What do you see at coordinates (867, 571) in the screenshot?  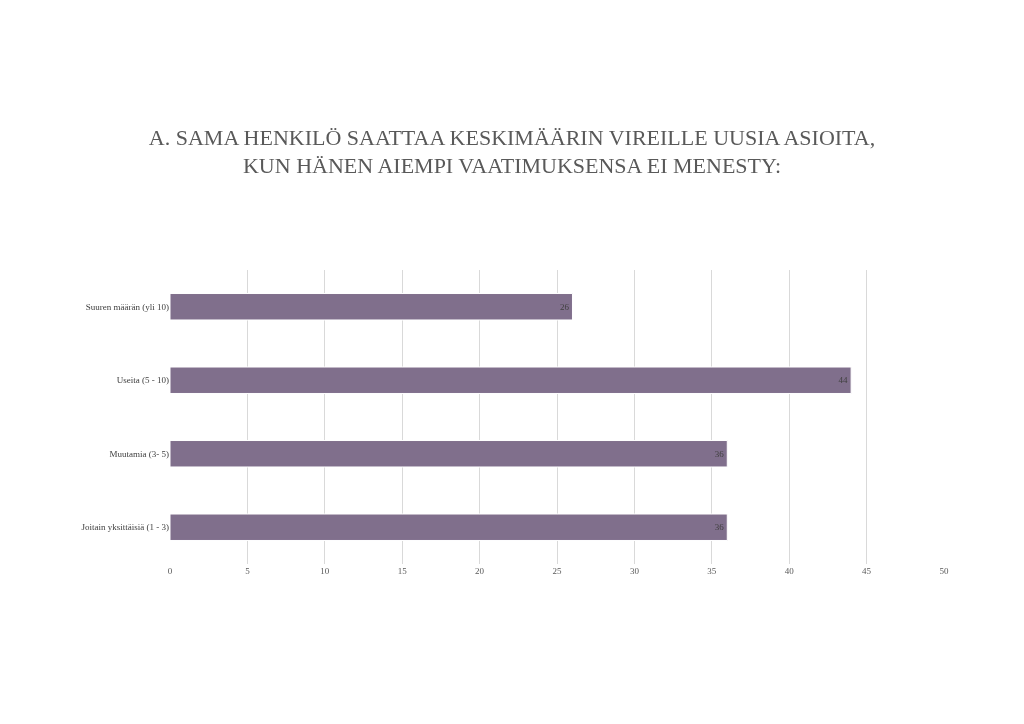 I see `x-tick-label: 45` at bounding box center [867, 571].